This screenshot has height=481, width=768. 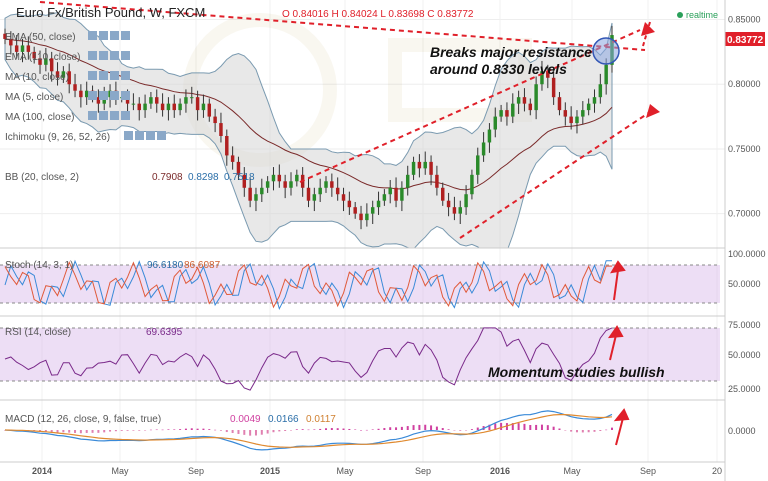 What do you see at coordinates (42, 57) in the screenshot?
I see `indicator-label: EMA (110, close)` at bounding box center [42, 57].